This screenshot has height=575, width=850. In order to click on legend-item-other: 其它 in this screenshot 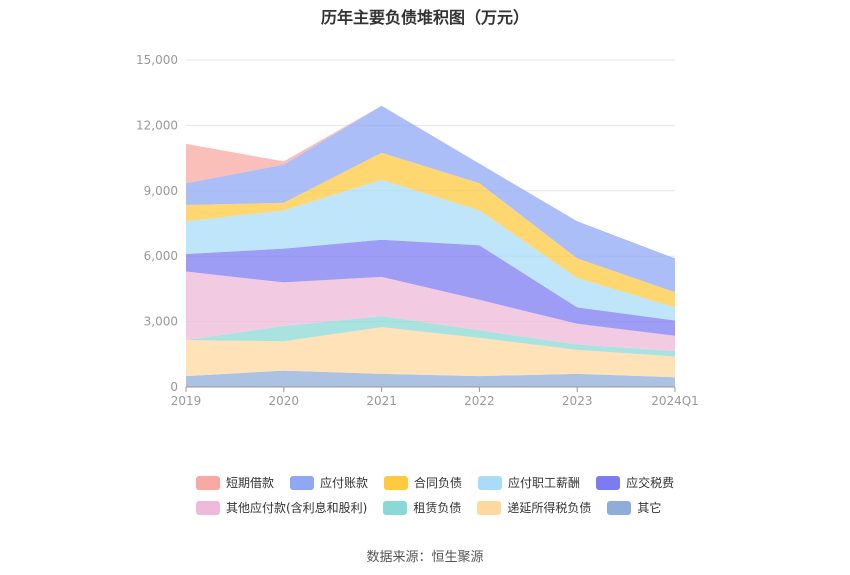, I will do `click(634, 507)`.